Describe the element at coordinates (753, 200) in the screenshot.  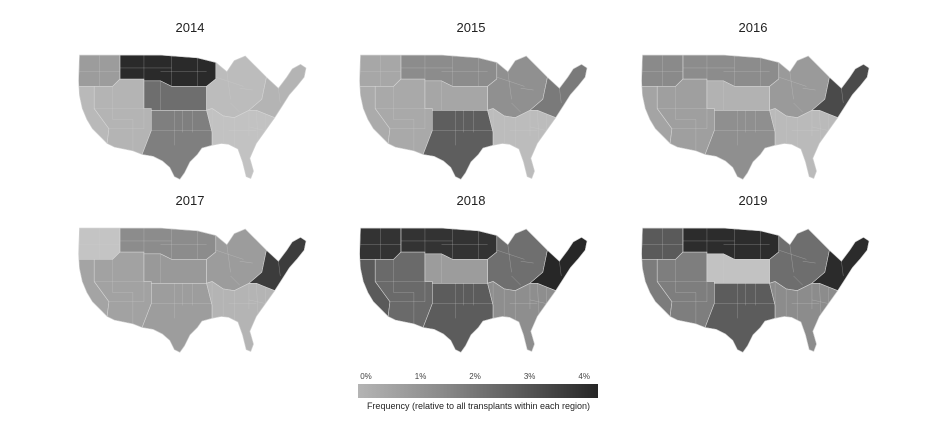
I see `panel-title: 2019` at that location.